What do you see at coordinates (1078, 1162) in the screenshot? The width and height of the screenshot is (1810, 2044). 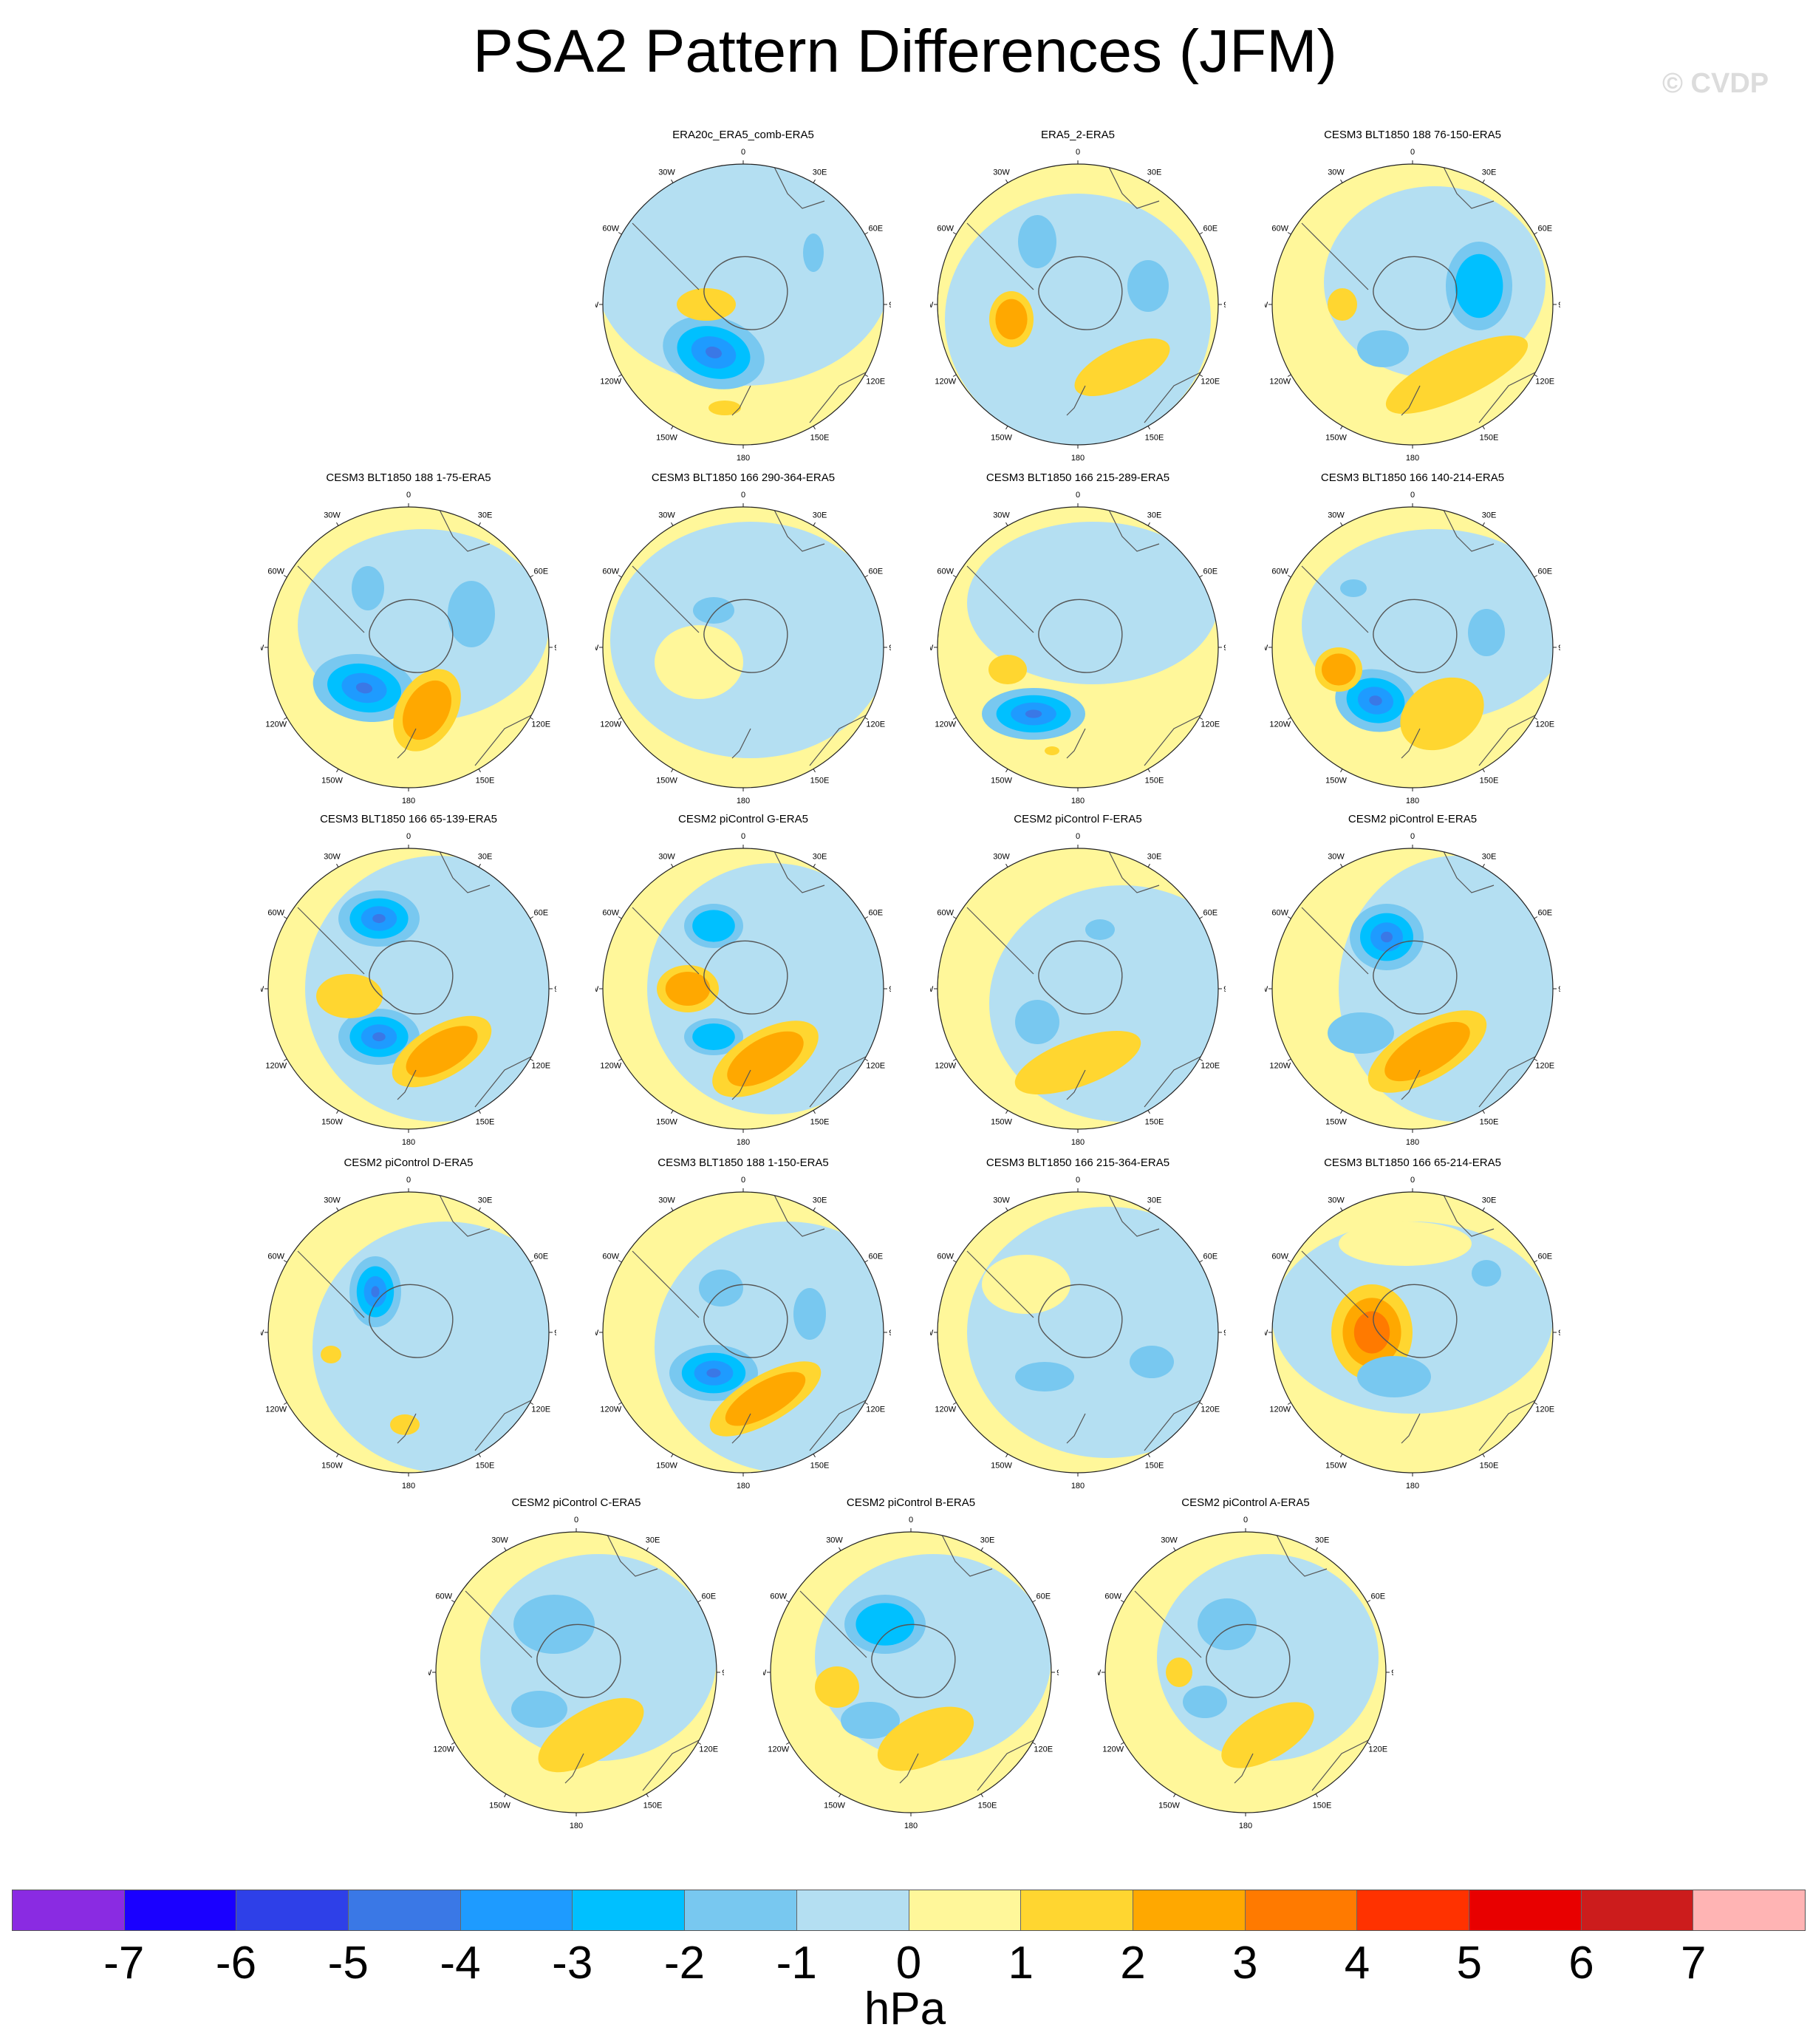 I see `panel-title: CESM3 BLT1850 166 215-364-ERA5` at bounding box center [1078, 1162].